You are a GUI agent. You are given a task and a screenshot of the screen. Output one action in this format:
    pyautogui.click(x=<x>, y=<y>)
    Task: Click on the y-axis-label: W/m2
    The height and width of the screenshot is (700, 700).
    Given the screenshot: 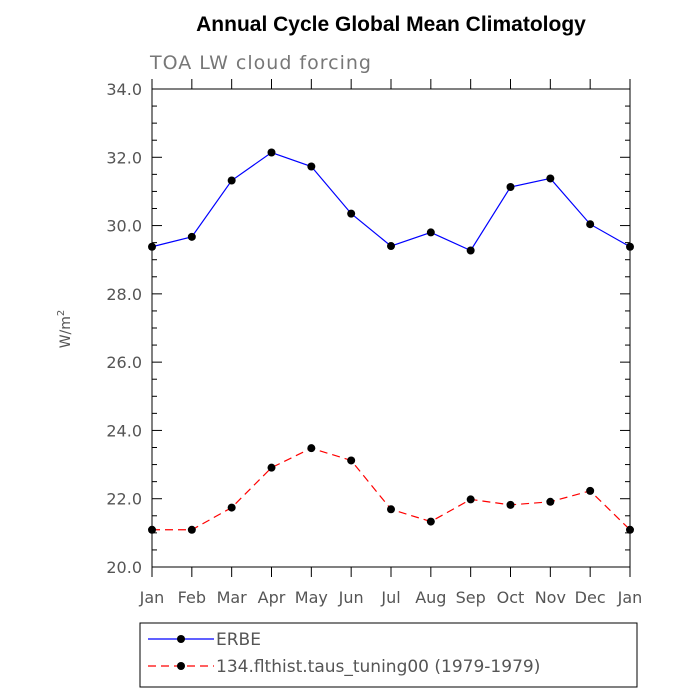 What is the action you would take?
    pyautogui.click(x=65, y=329)
    